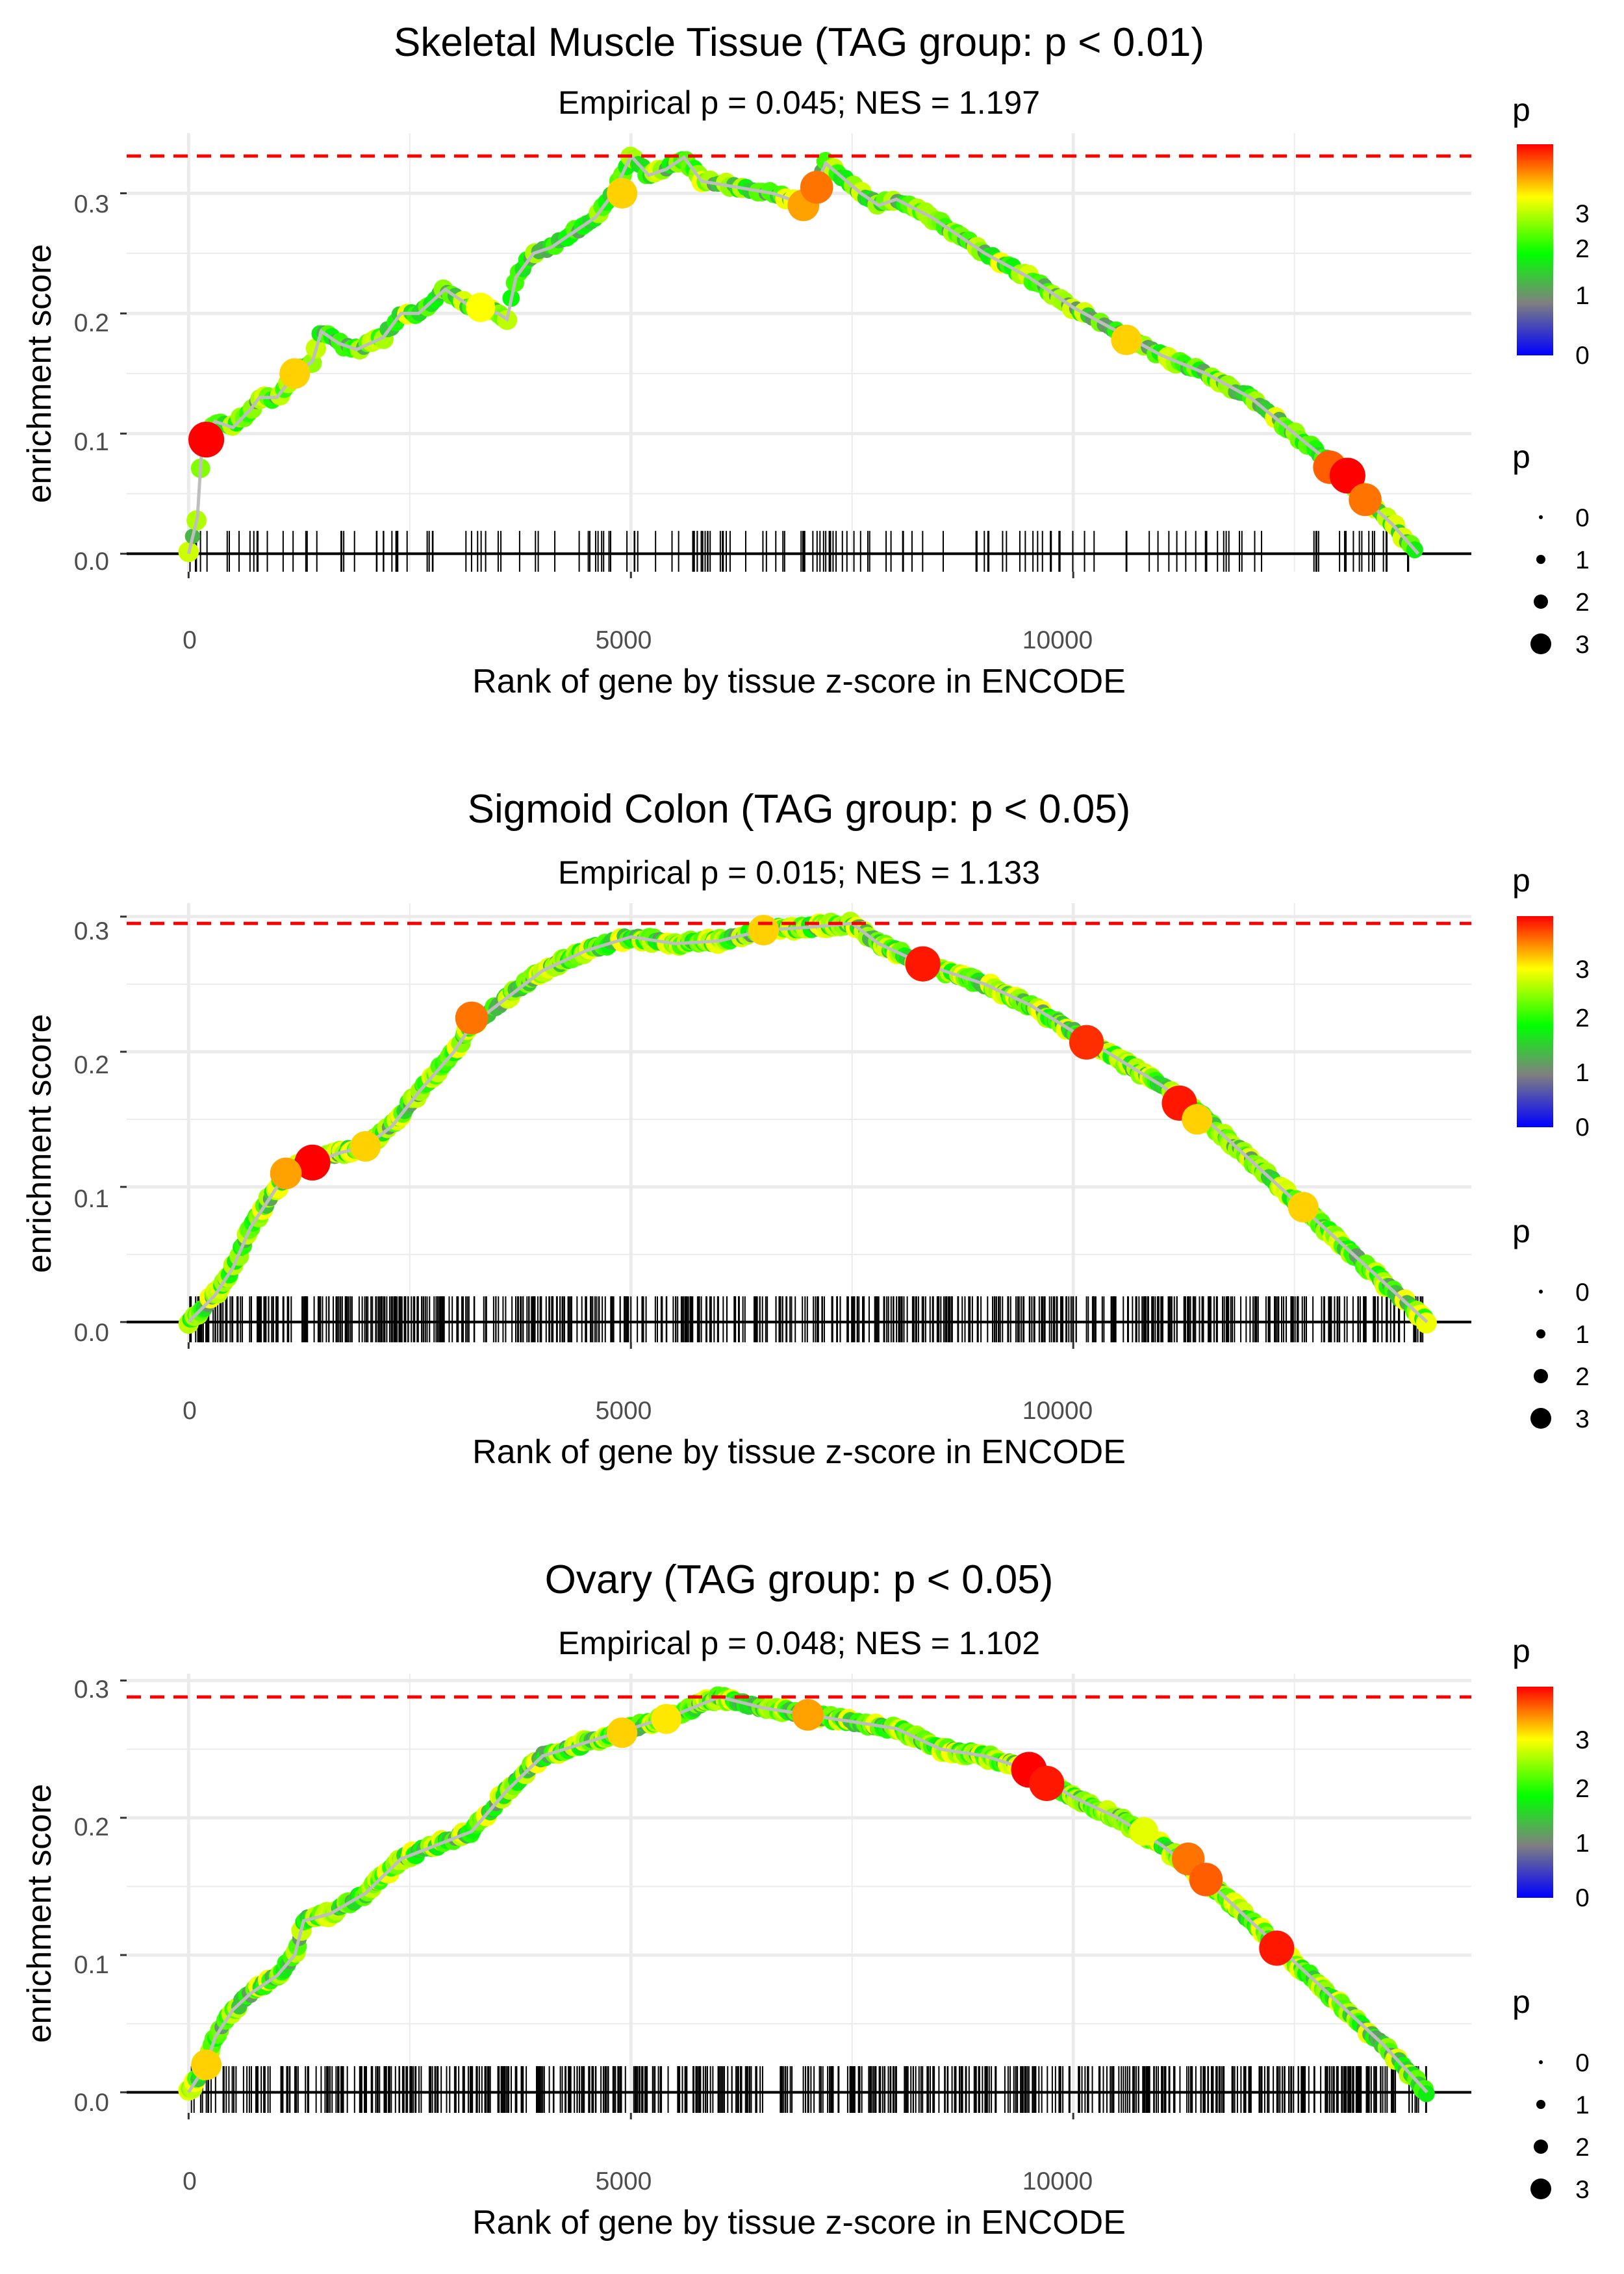 This screenshot has width=1624, height=2274. I want to click on chart-subtitle: Empirical p = 0.048; NES = 1.102, so click(799, 1643).